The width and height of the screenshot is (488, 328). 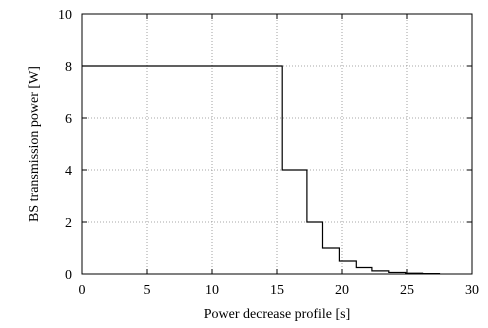 I want to click on y-tick-label: 10, so click(x=65, y=15).